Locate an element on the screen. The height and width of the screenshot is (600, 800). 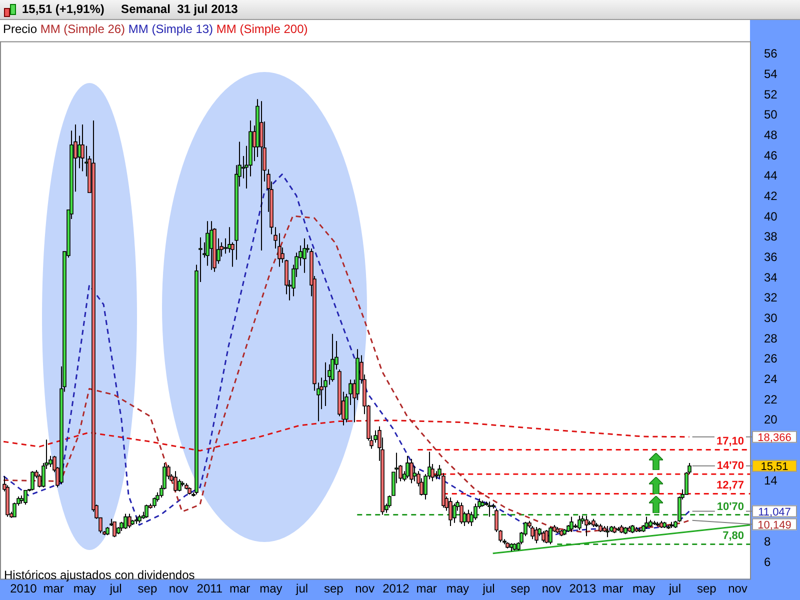
y-tick-label: 40 is located at coordinates (771, 216).